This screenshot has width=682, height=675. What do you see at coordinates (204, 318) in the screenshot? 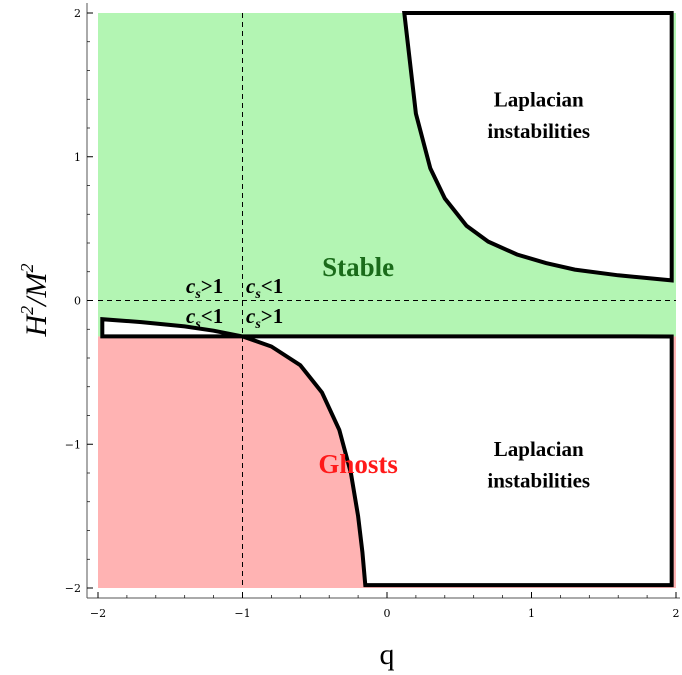
I see `cs-label-lower-left: cs<1` at bounding box center [204, 318].